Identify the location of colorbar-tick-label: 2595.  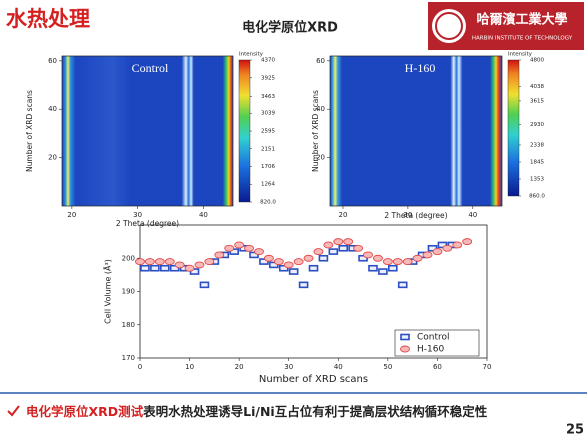
(268, 132).